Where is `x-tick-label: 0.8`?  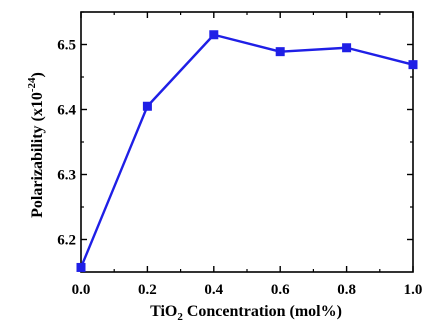 x-tick-label: 0.8 is located at coordinates (346, 290).